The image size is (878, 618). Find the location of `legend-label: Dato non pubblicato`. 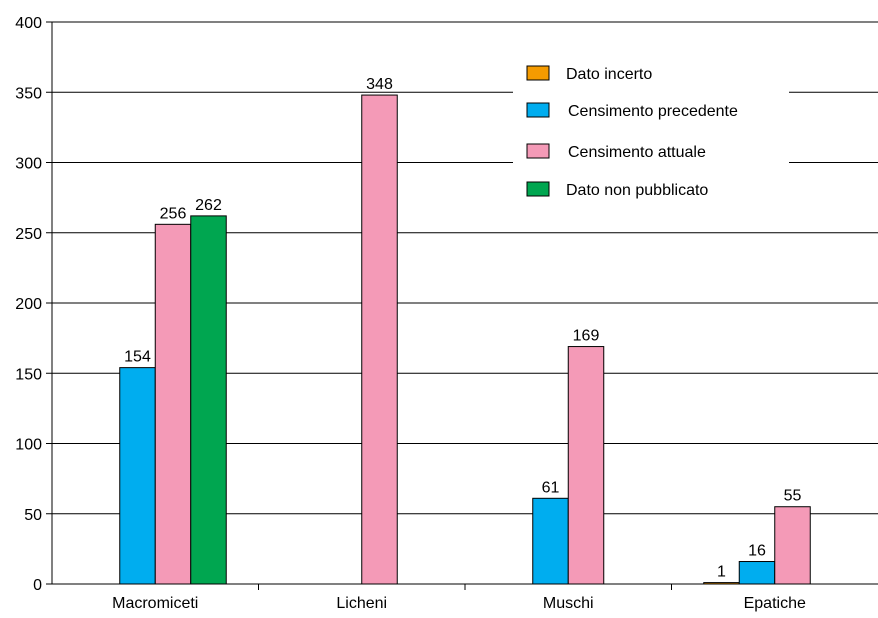

legend-label: Dato non pubblicato is located at coordinates (637, 190).